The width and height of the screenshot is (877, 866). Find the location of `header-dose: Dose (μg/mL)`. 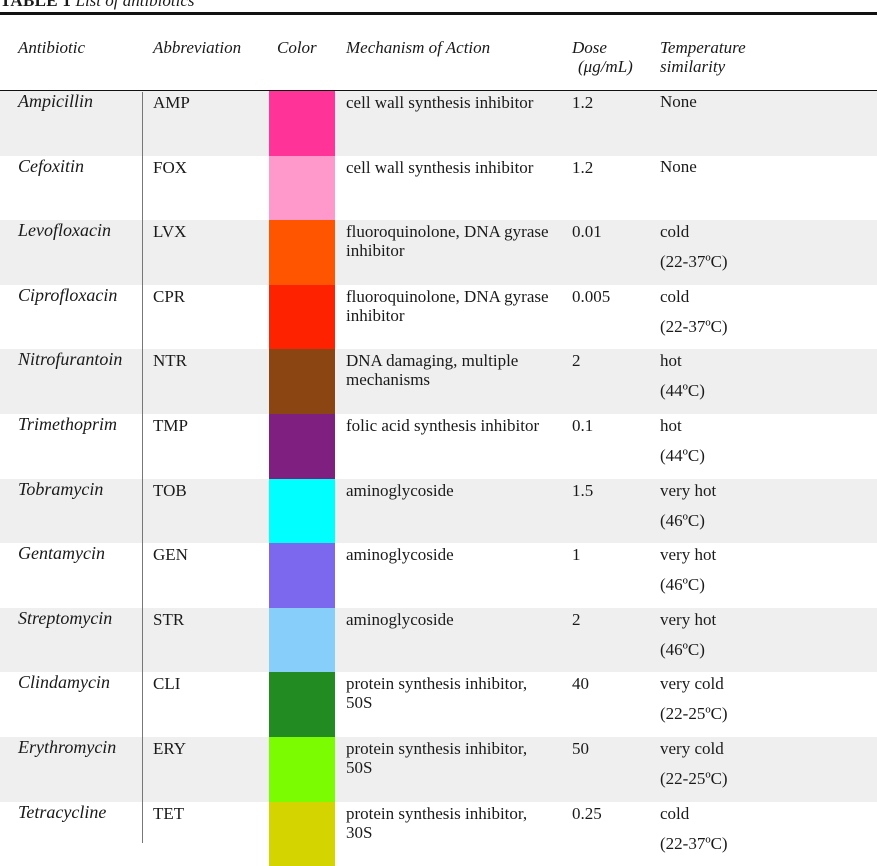

header-dose: Dose (μg/mL) is located at coordinates (602, 57).